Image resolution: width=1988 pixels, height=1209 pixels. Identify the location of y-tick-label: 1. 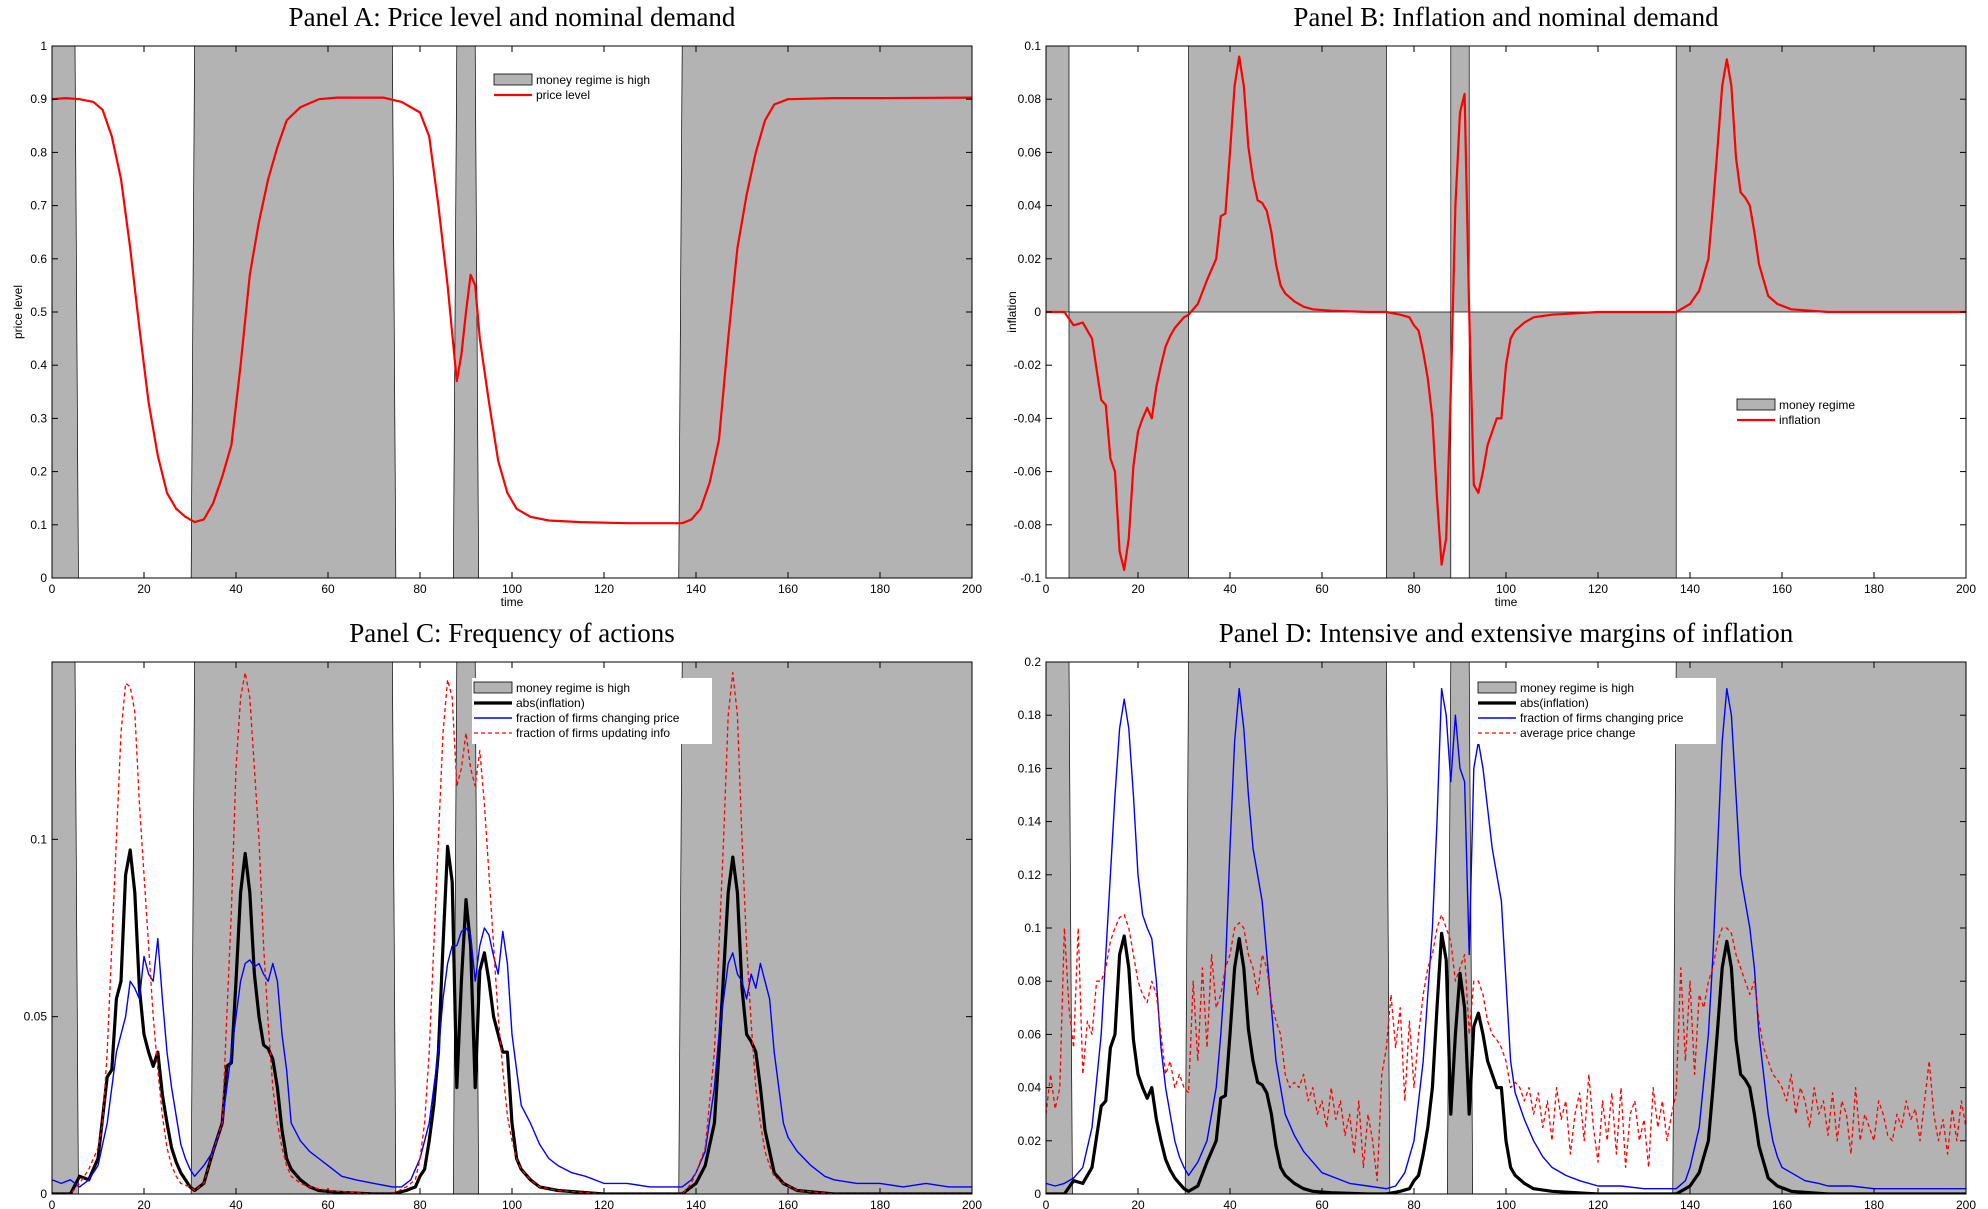
(43, 46).